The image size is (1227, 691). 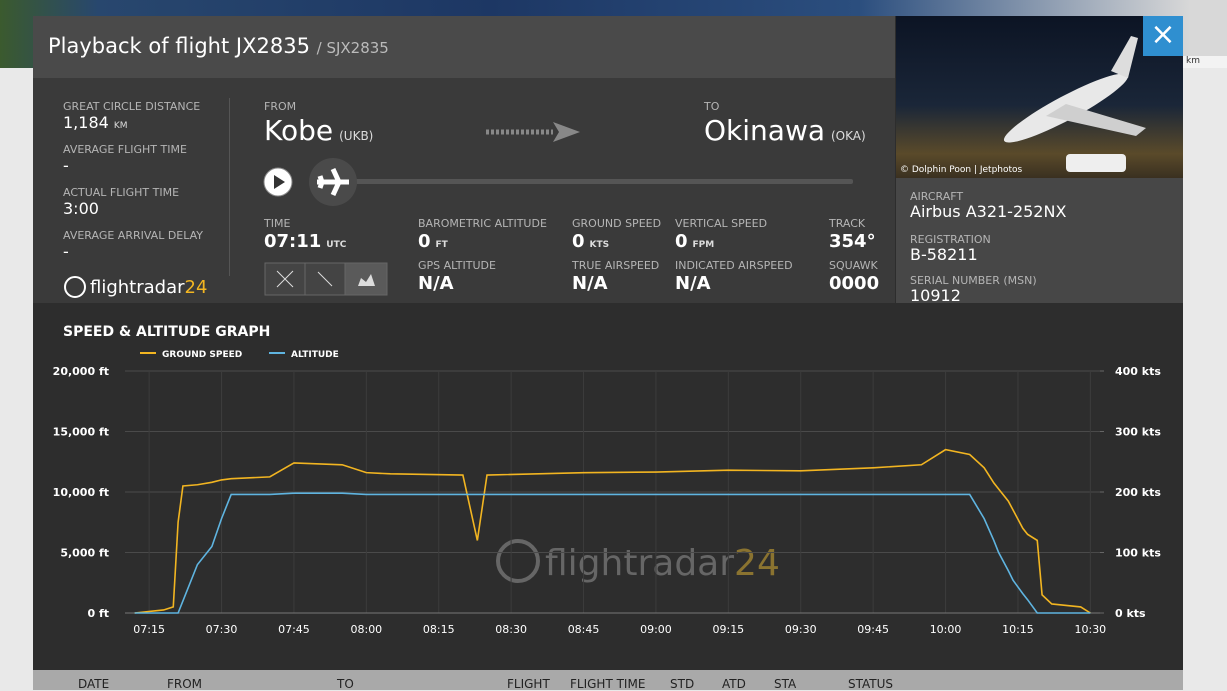 What do you see at coordinates (944, 254) in the screenshot?
I see `aircraft-value: B-58211` at bounding box center [944, 254].